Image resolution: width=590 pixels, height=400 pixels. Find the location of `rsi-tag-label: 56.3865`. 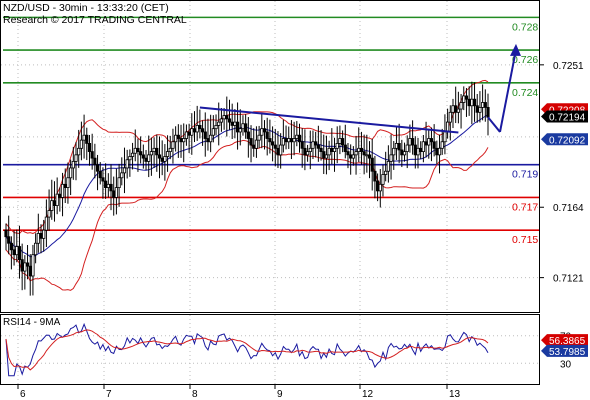

rsi-tag-label: 56.3865 is located at coordinates (567, 341).